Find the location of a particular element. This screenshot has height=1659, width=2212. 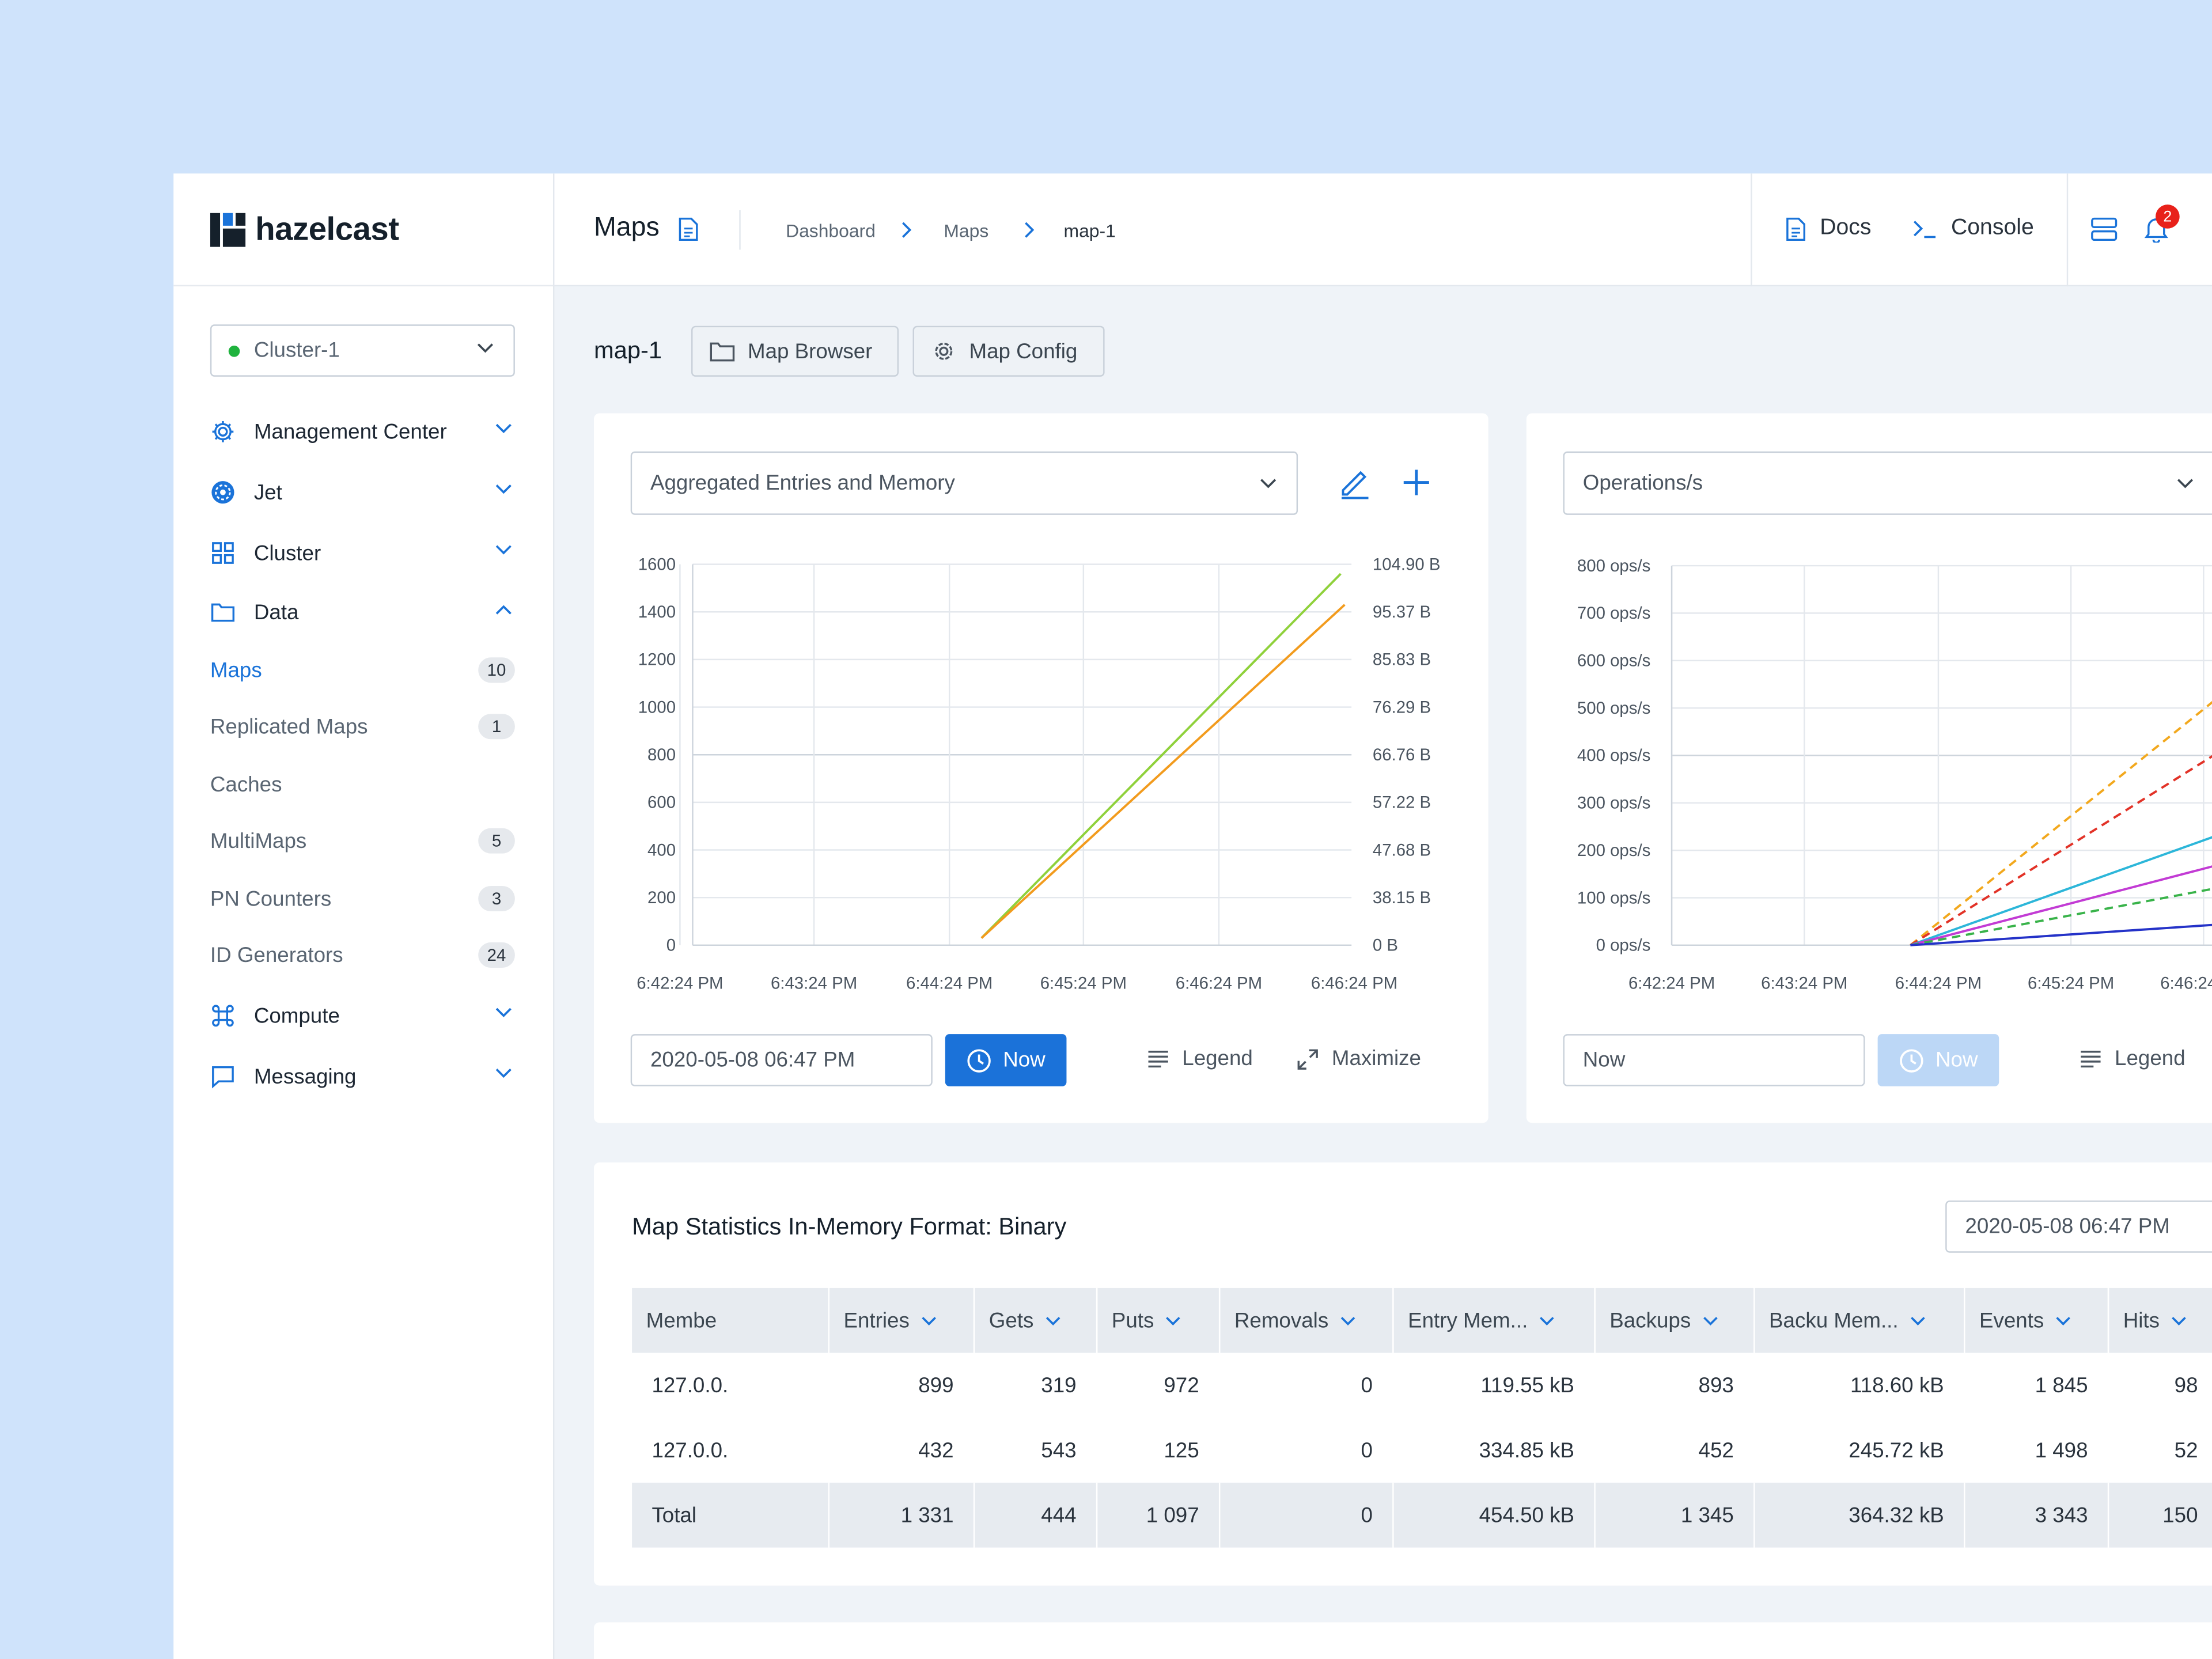

breadcrumb-current: map-1 is located at coordinates (1089, 230).